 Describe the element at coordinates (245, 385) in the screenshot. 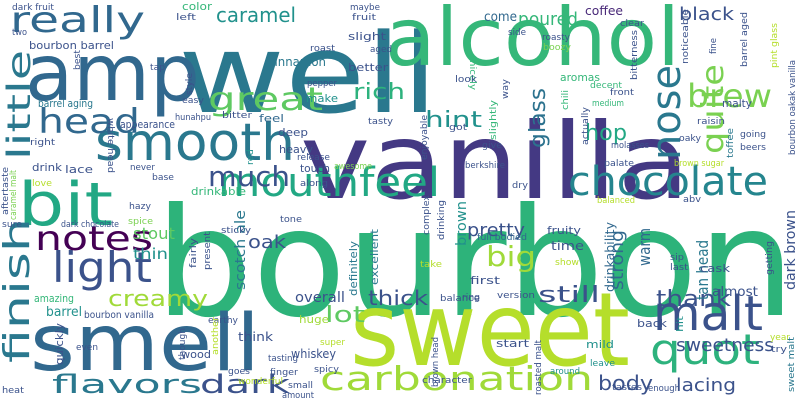

I see `word-dark: dark` at that location.